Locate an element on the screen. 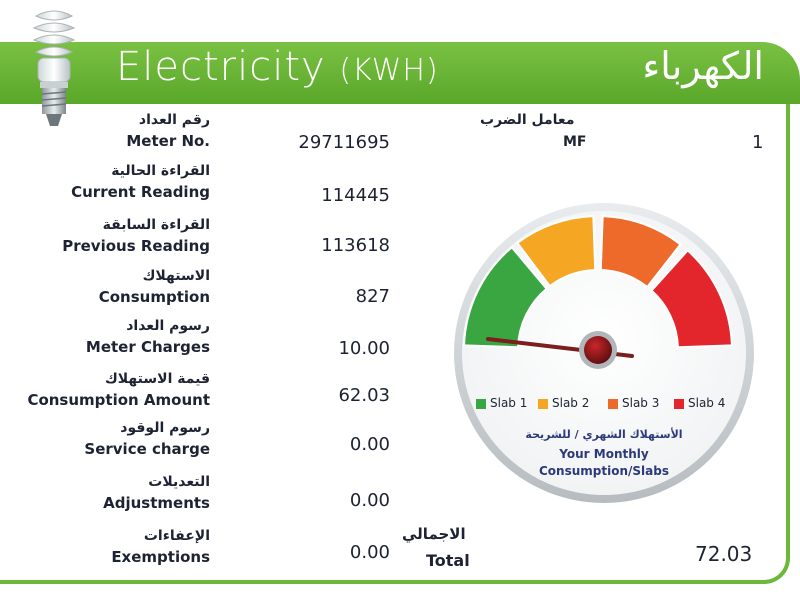  row-consumption-amount: قيمة الاستهلاك Consumption Amount 62.03 is located at coordinates (200, 394).